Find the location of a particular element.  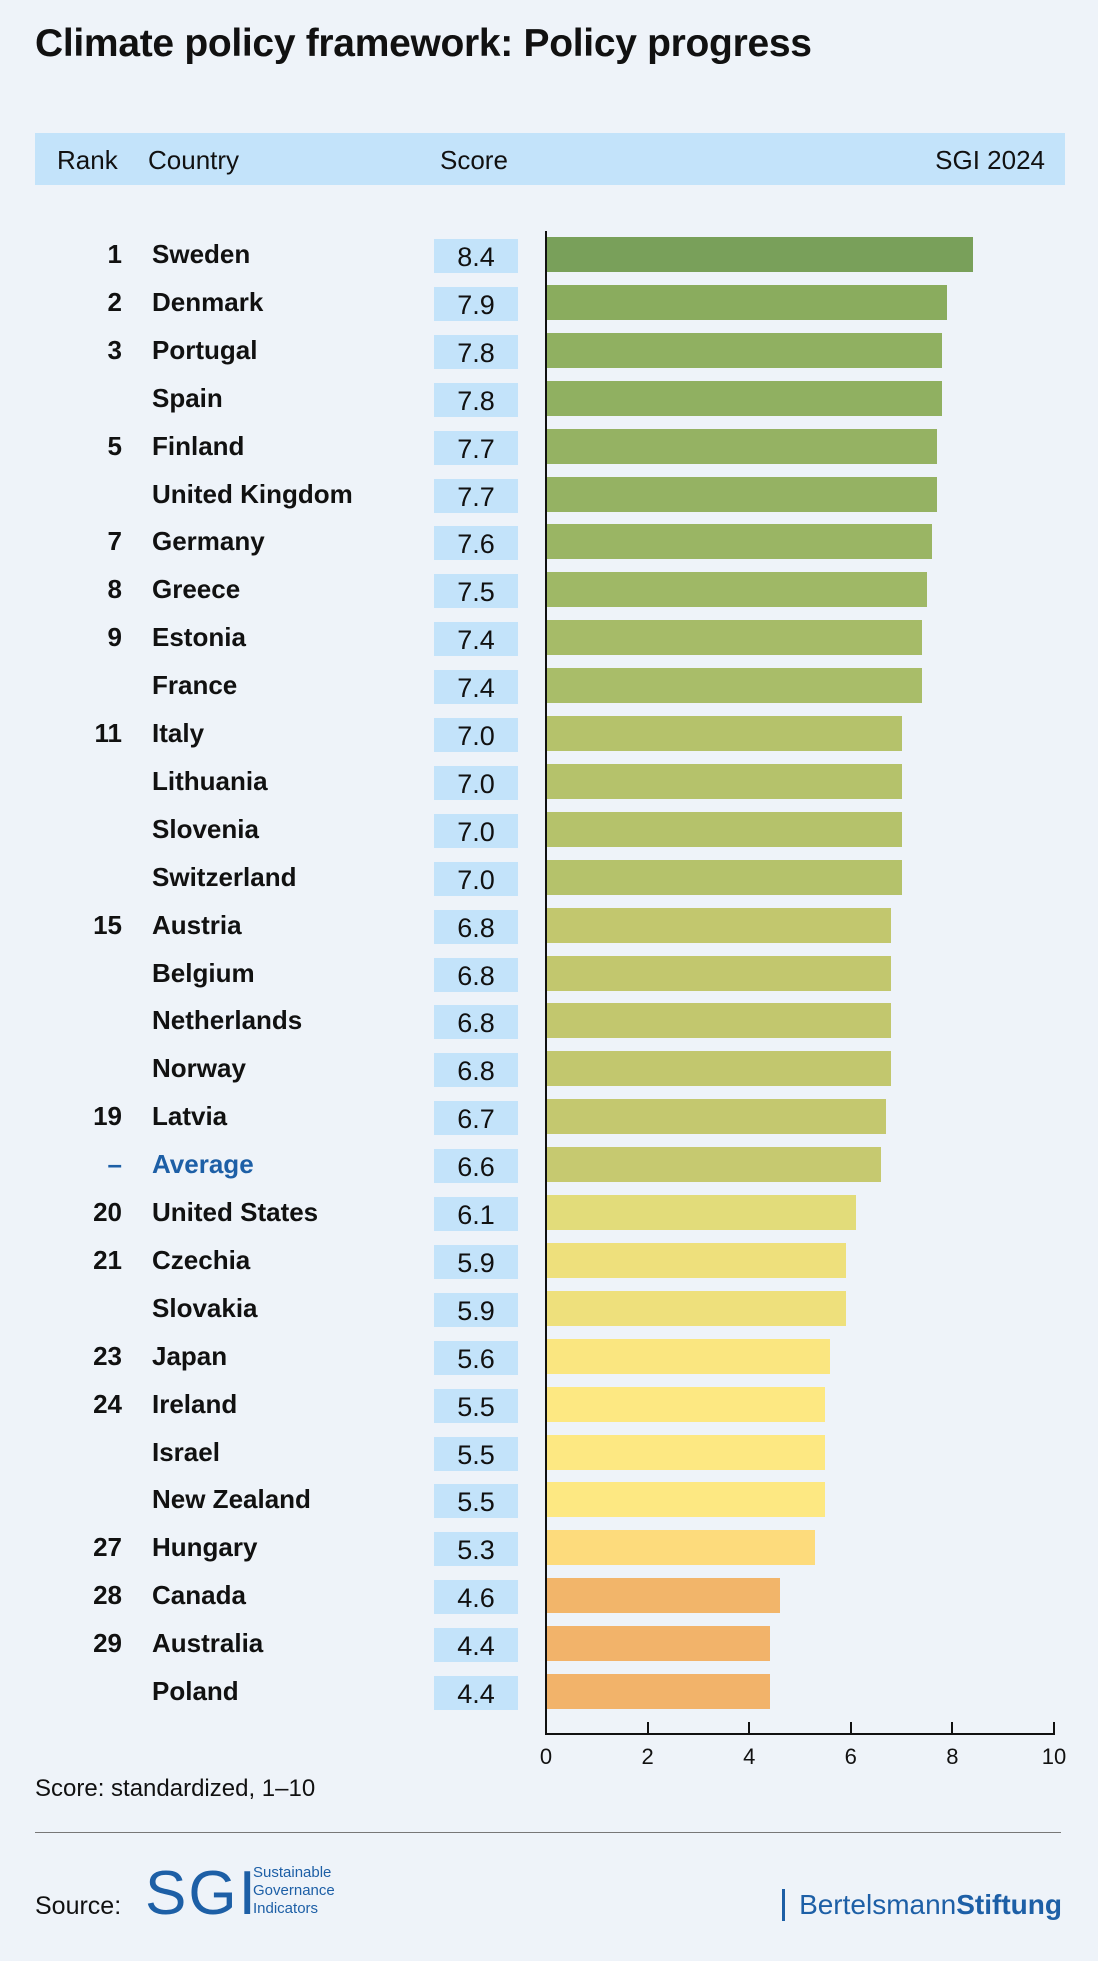

score-value: 6.1 is located at coordinates (476, 1215).